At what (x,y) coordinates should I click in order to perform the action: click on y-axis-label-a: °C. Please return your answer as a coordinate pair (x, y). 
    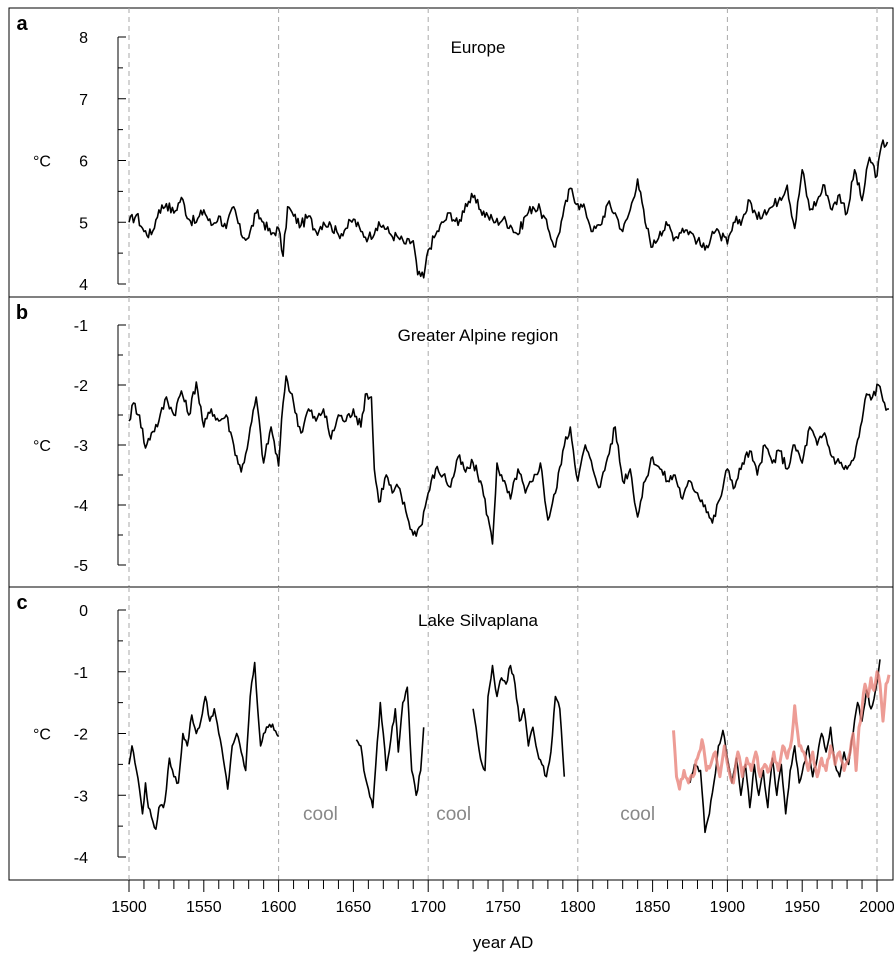
    Looking at the image, I should click on (42, 162).